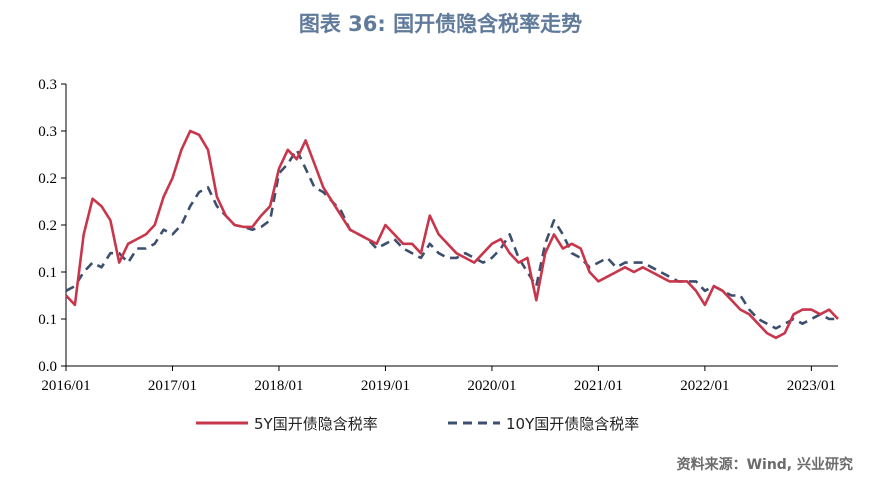 The height and width of the screenshot is (484, 881). Describe the element at coordinates (440, 24) in the screenshot. I see `chart-title: 图表 36: 国开债隐含税率走势` at that location.